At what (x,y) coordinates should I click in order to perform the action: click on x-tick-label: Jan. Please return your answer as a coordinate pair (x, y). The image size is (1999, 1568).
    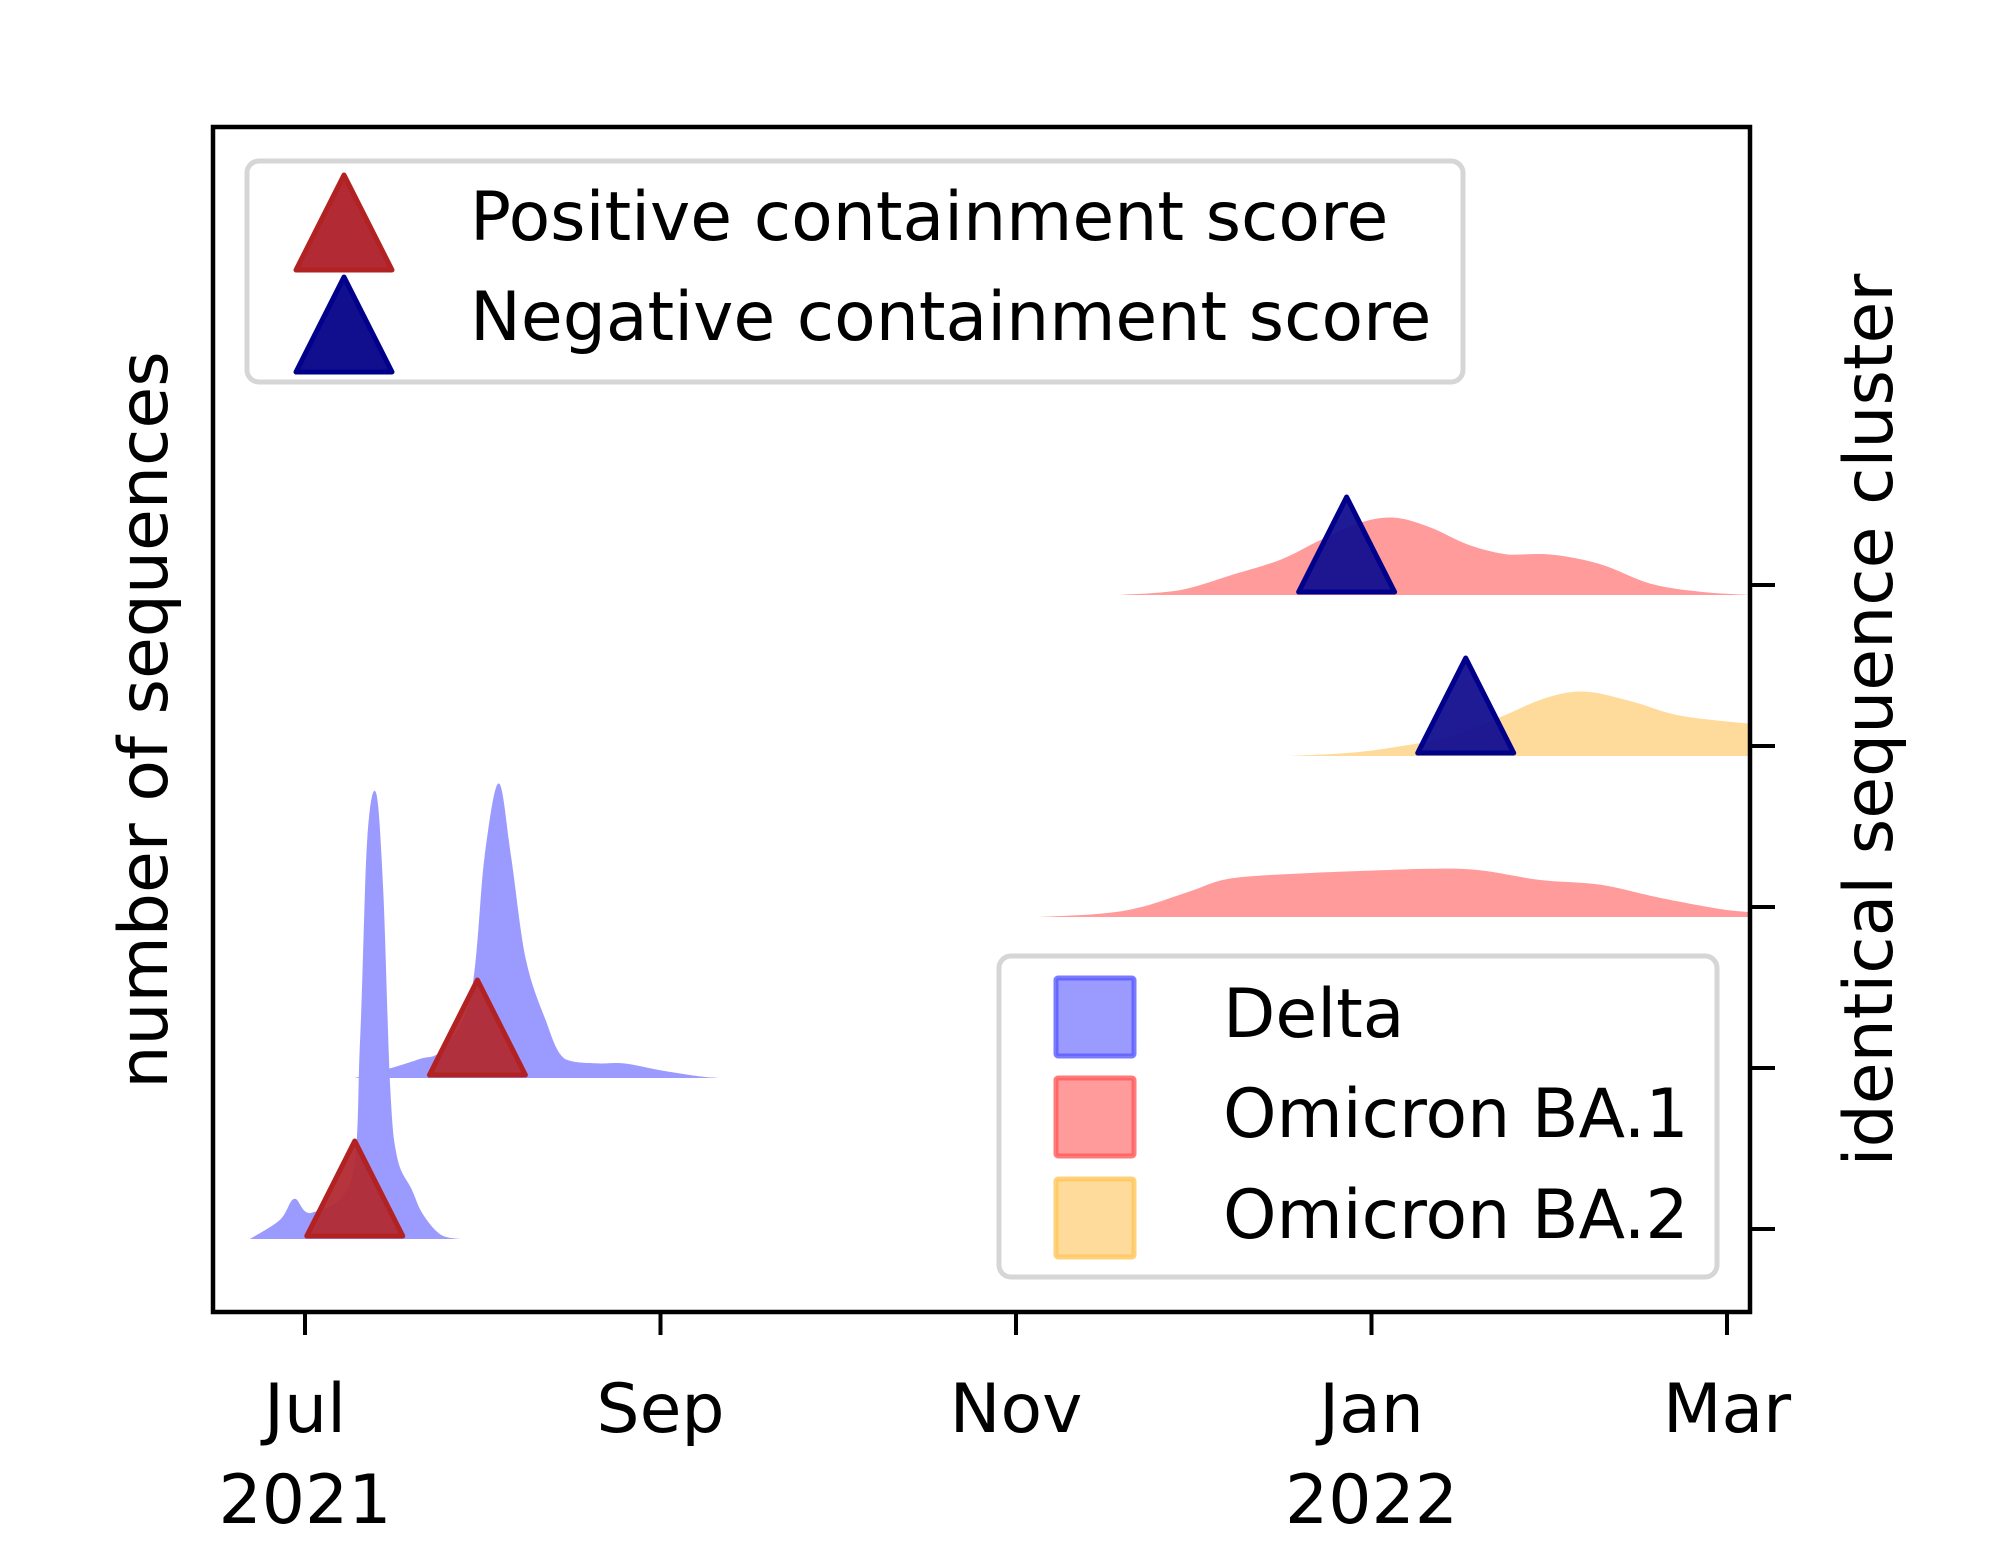
    Looking at the image, I should click on (1369, 1409).